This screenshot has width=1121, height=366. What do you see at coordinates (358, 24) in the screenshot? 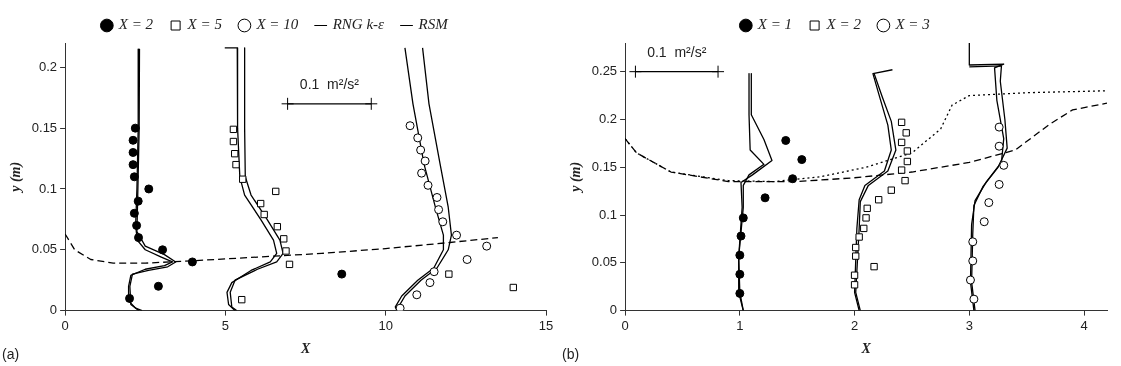
I see `legend-label: RNG k-ε` at bounding box center [358, 24].